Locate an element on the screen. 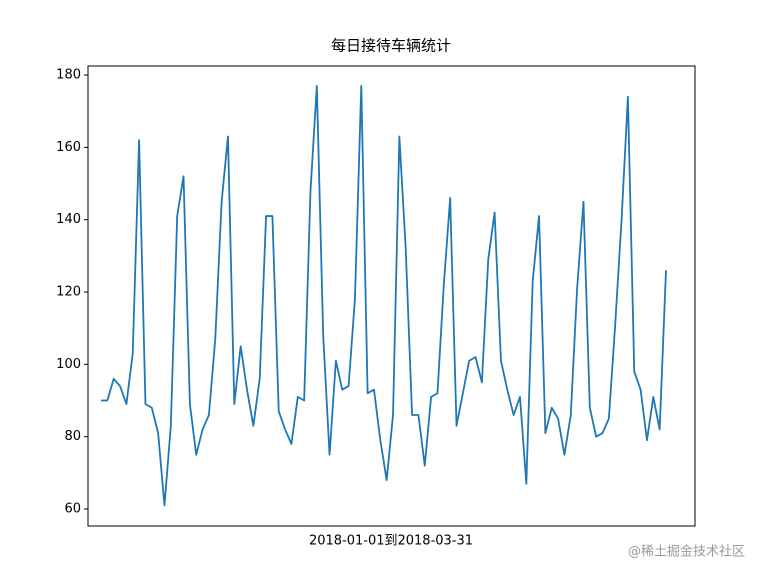 This screenshot has width=762, height=579. y-tick-label: 60 is located at coordinates (72, 509).